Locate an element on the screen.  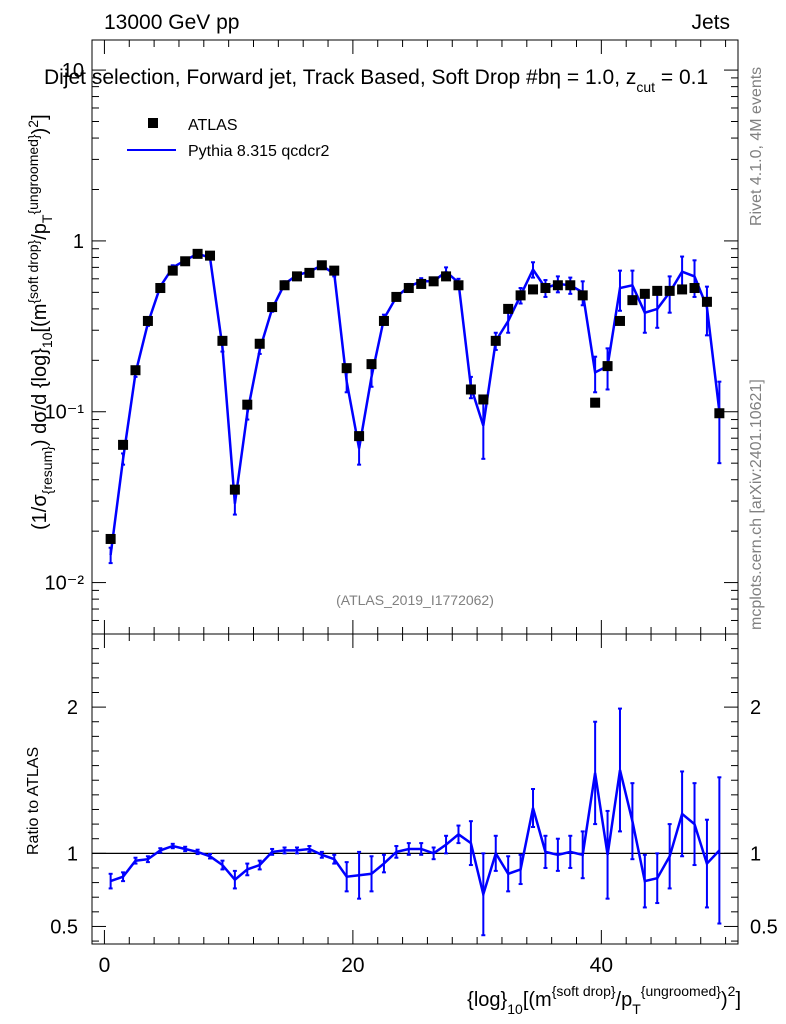
xtick-label: 40 is located at coordinates (601, 965).